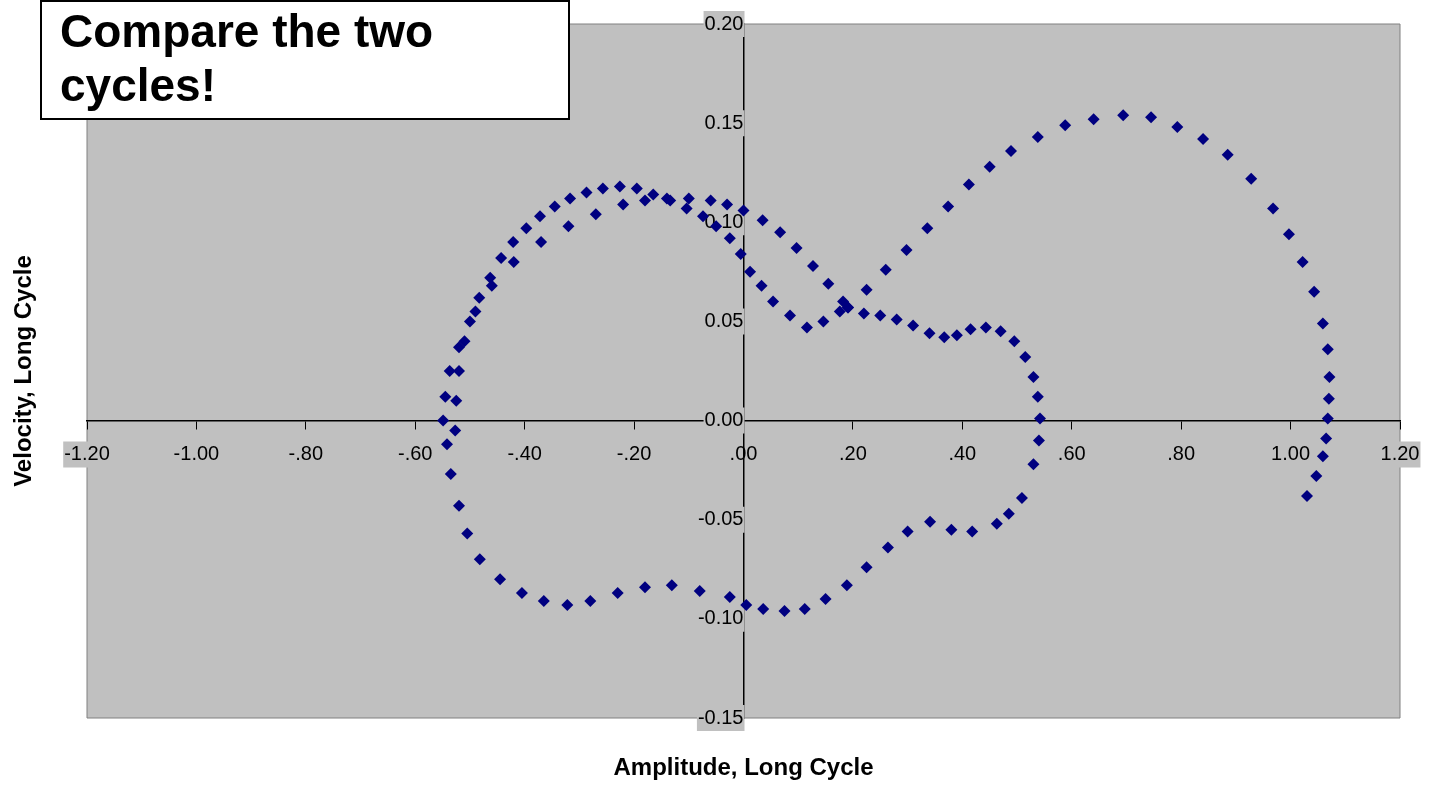 This screenshot has height=788, width=1435. I want to click on y-tick-label: -0.10, so click(720, 617).